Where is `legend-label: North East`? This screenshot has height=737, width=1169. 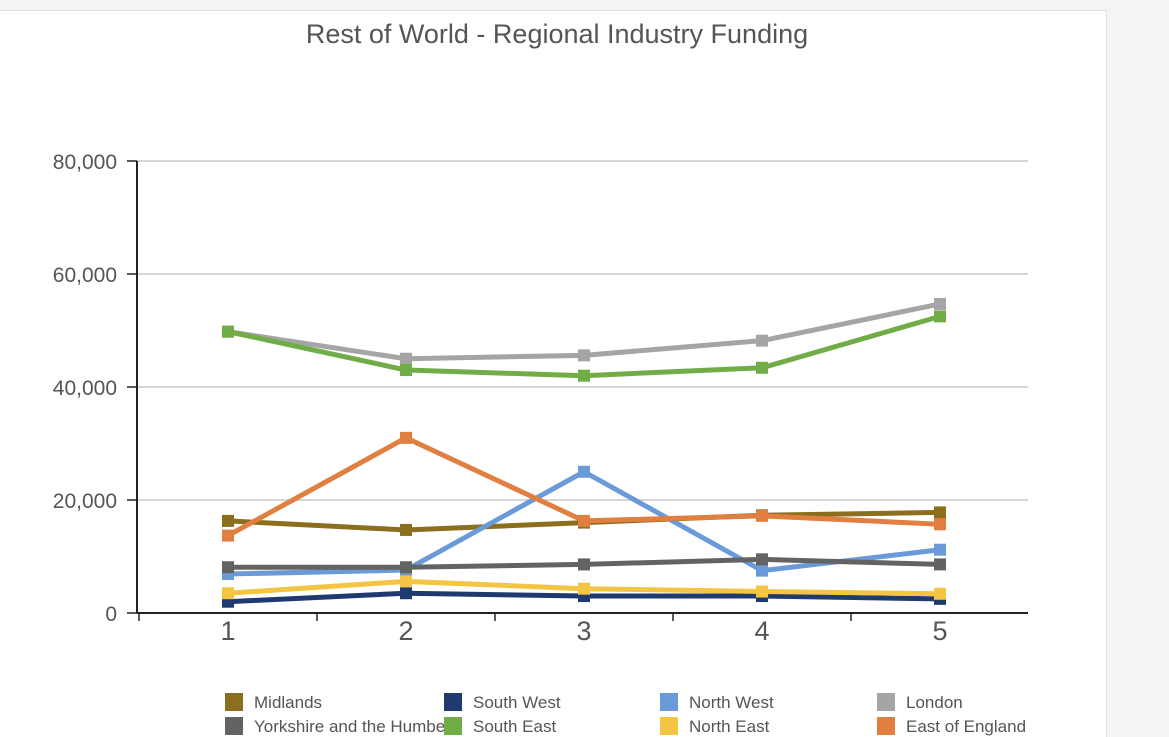
legend-label: North East is located at coordinates (729, 726).